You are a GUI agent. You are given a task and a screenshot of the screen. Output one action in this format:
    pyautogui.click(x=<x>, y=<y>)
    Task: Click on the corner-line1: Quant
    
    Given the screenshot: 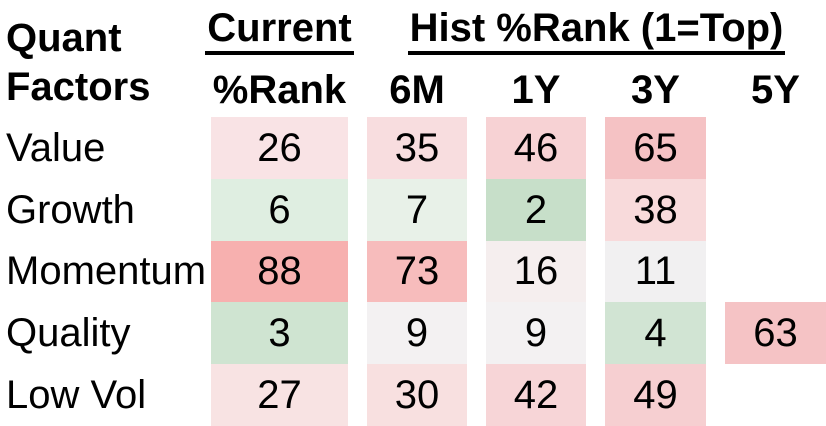 What is the action you would take?
    pyautogui.click(x=64, y=38)
    